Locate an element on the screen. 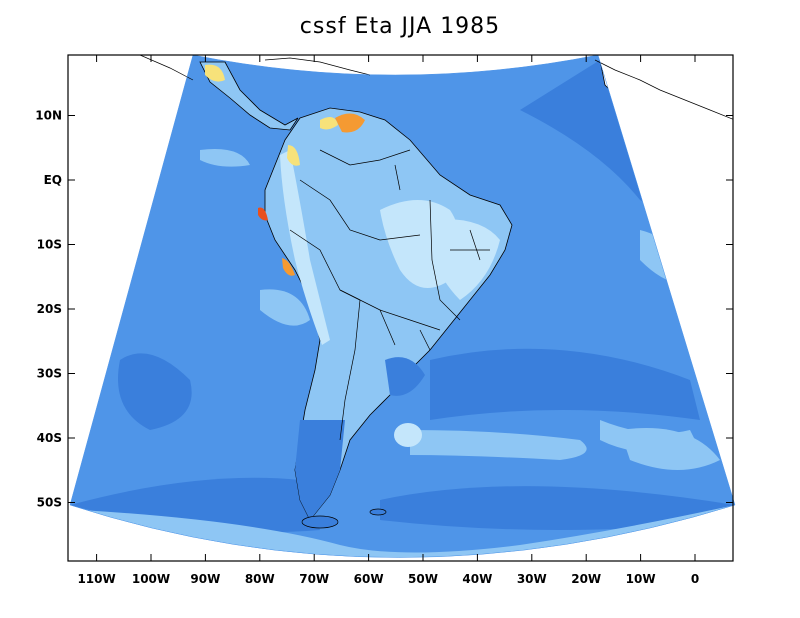 The width and height of the screenshot is (800, 618). light-band-south is located at coordinates (402, 531).